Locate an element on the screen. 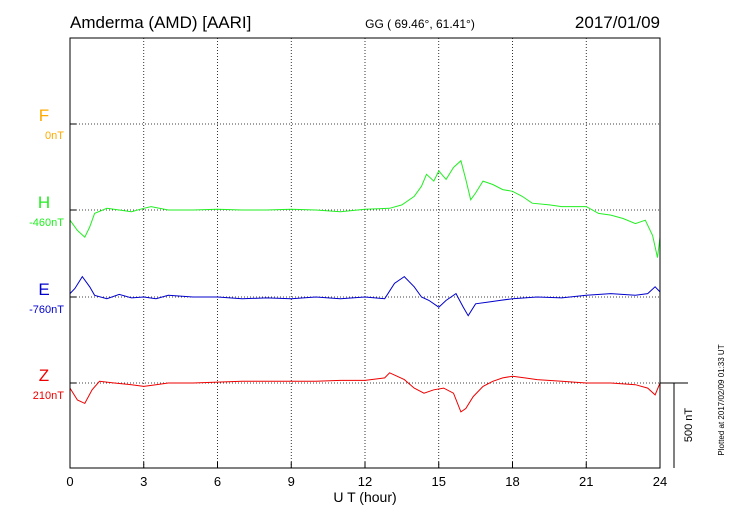 The image size is (730, 525). series-name-h: H is located at coordinates (44, 202).